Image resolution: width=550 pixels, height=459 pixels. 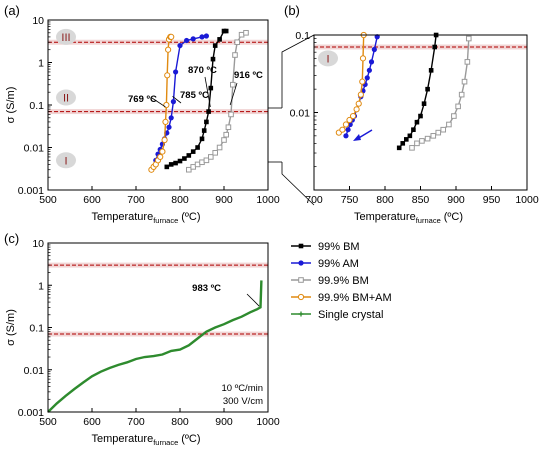 I want to click on plot-frame-b, so click(x=420, y=112).